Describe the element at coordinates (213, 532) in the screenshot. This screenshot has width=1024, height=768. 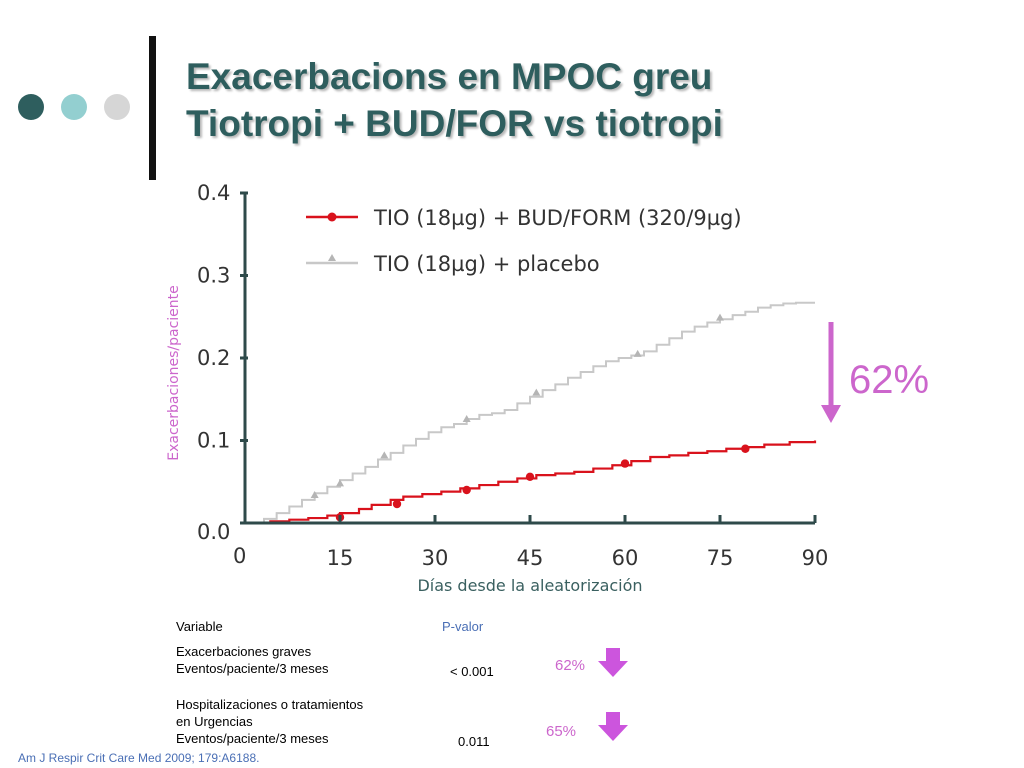
I see `y-tick-label: 0.0` at that location.